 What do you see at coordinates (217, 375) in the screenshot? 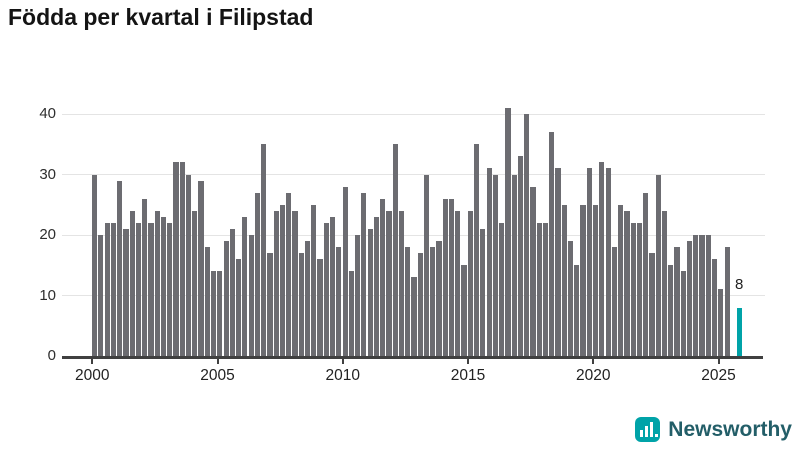
I see `x-axis-tick-label: 2005` at bounding box center [217, 375].